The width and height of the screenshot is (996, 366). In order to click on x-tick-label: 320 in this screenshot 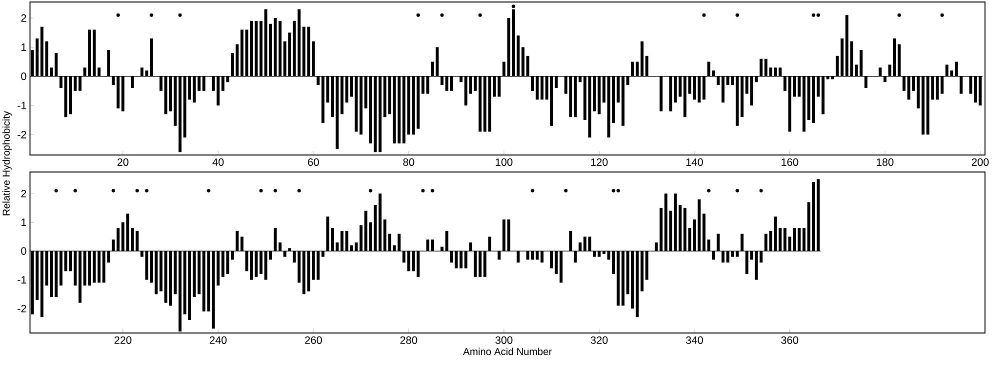, I will do `click(599, 340)`.